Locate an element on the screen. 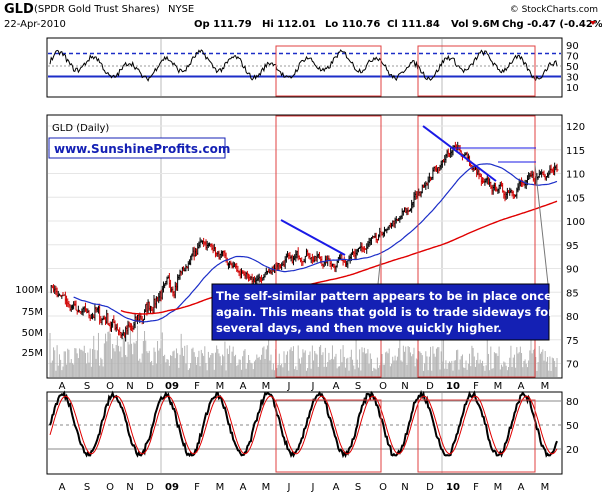  rsi-tick-label: 50 is located at coordinates (572, 67).